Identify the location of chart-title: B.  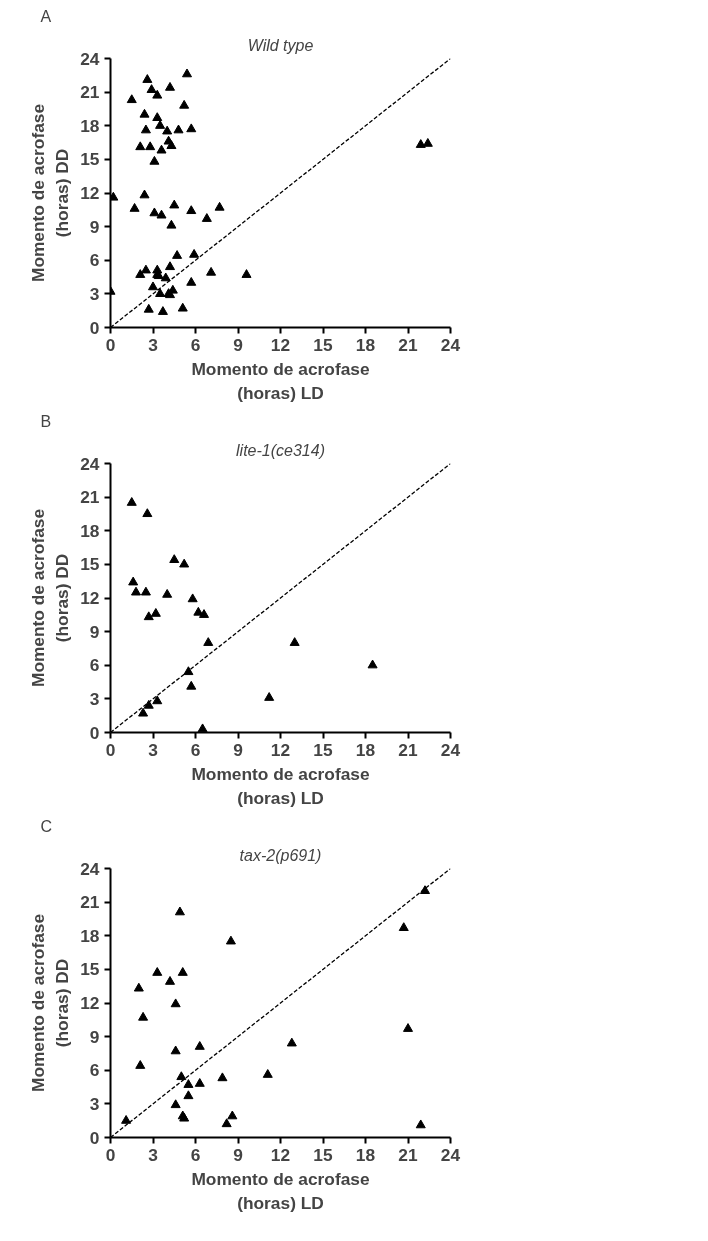
(46, 421).